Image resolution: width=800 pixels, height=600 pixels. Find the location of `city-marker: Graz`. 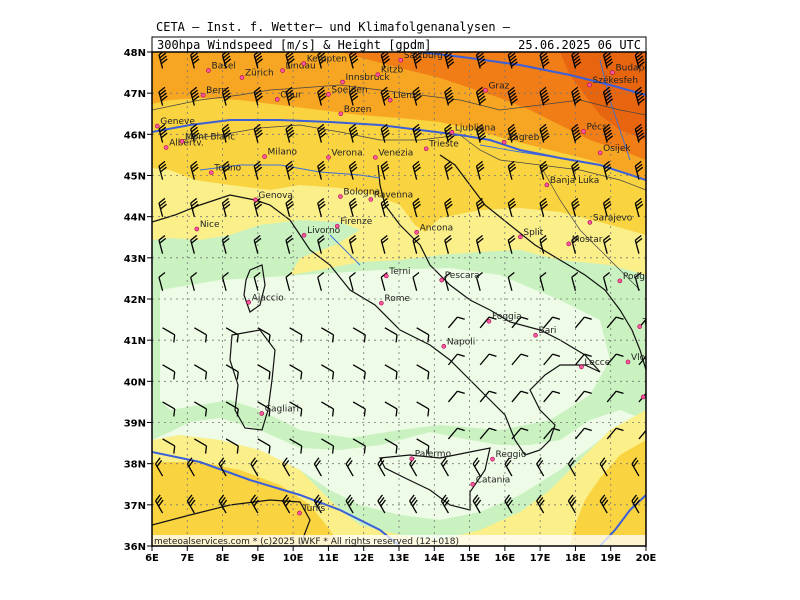

city-marker: Graz is located at coordinates (496, 87).